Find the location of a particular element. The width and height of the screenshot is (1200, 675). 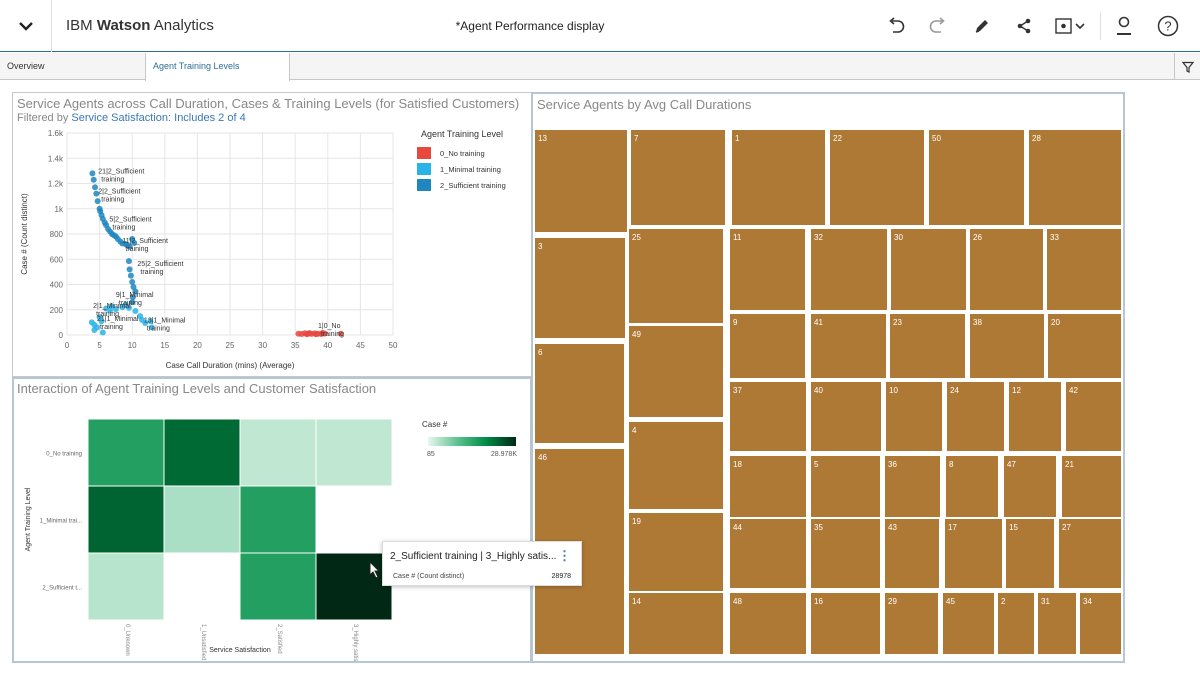

toolbar-divider is located at coordinates (1100, 26).